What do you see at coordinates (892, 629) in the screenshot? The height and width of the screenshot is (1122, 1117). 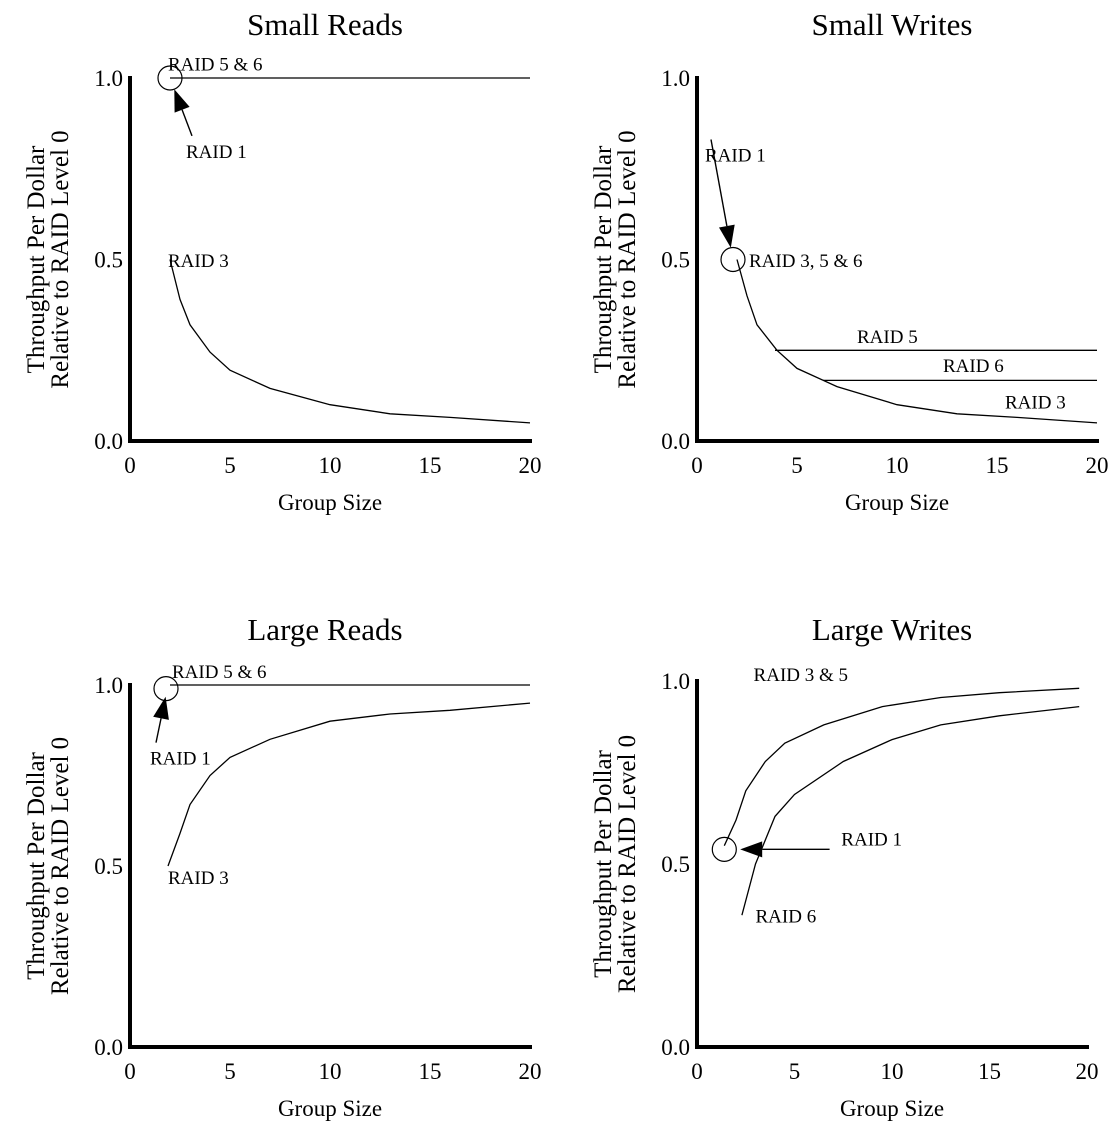 I see `chart-title: Large Writes` at bounding box center [892, 629].